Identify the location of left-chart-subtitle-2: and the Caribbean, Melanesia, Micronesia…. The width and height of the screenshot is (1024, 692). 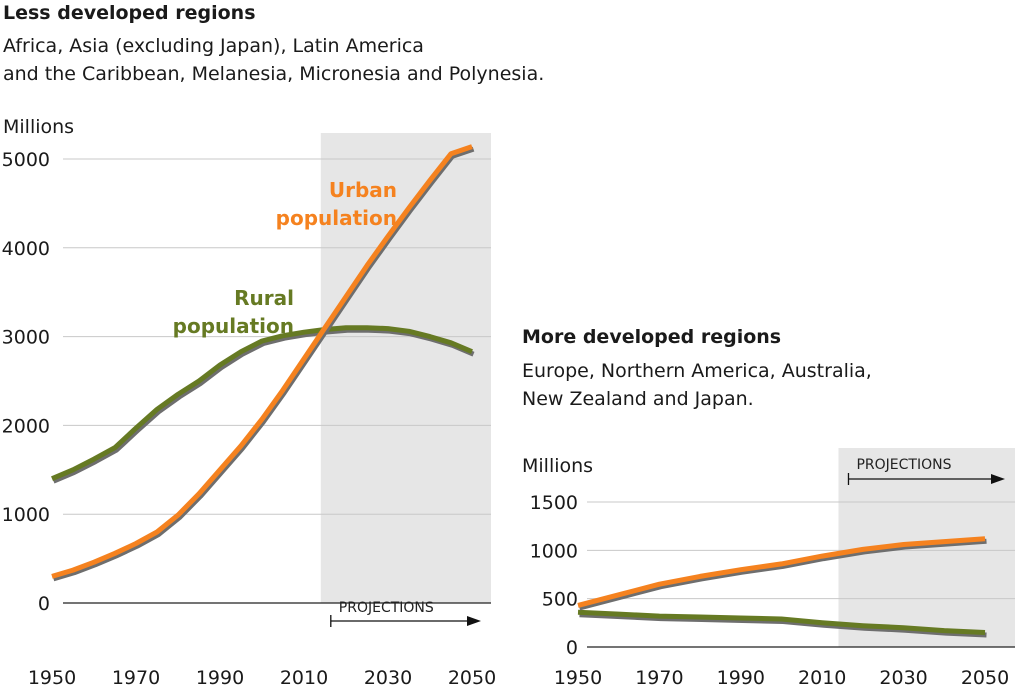
(274, 74).